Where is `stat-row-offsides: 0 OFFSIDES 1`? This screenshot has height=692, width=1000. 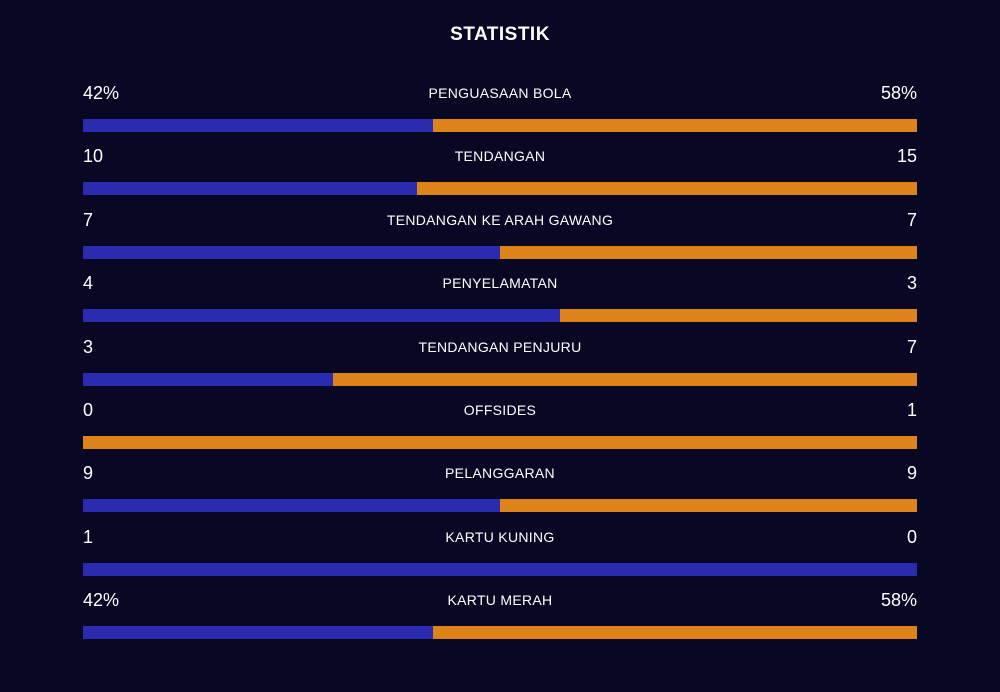 stat-row-offsides: 0 OFFSIDES 1 is located at coordinates (500, 427).